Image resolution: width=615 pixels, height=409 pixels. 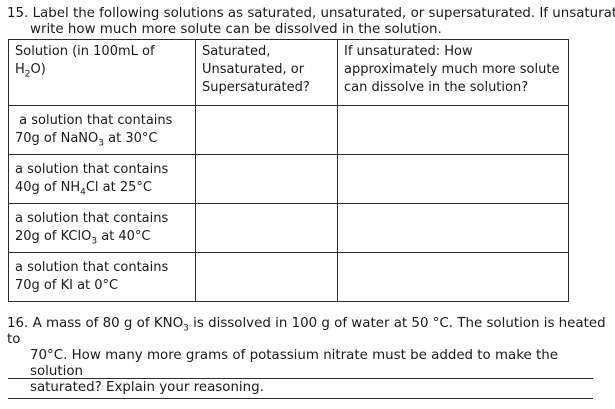 I want to click on solution-condition: at 30°C, so click(x=130, y=138).